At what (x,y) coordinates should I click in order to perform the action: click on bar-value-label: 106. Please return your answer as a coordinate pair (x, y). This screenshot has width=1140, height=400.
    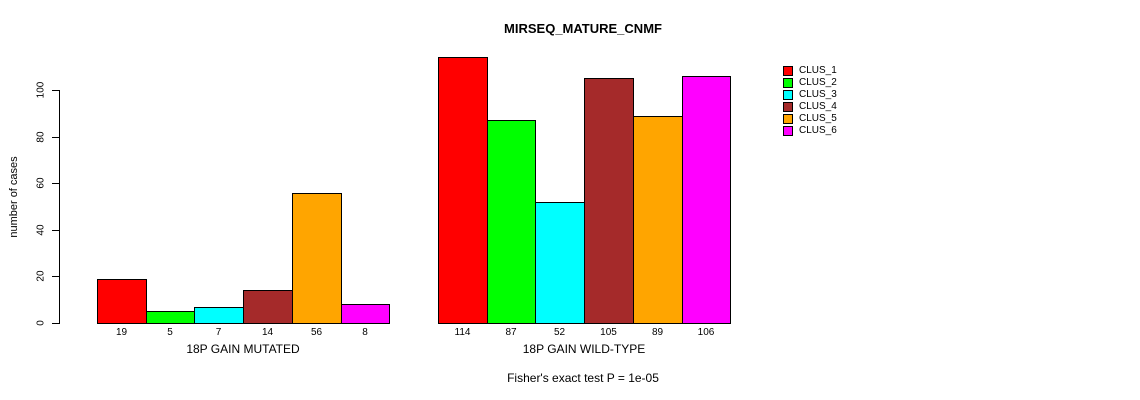
    Looking at the image, I should click on (706, 332).